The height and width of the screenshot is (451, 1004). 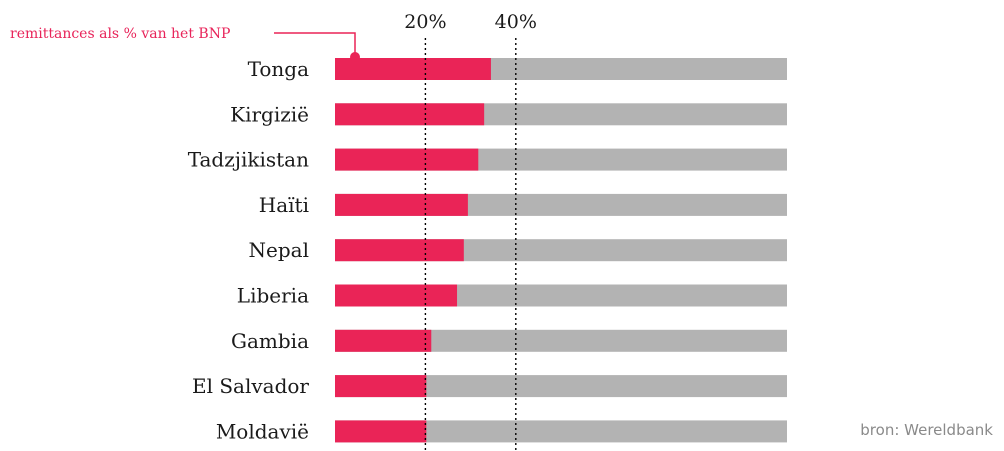 What do you see at coordinates (926, 430) in the screenshot?
I see `source-label: bron: Wereldbank` at bounding box center [926, 430].